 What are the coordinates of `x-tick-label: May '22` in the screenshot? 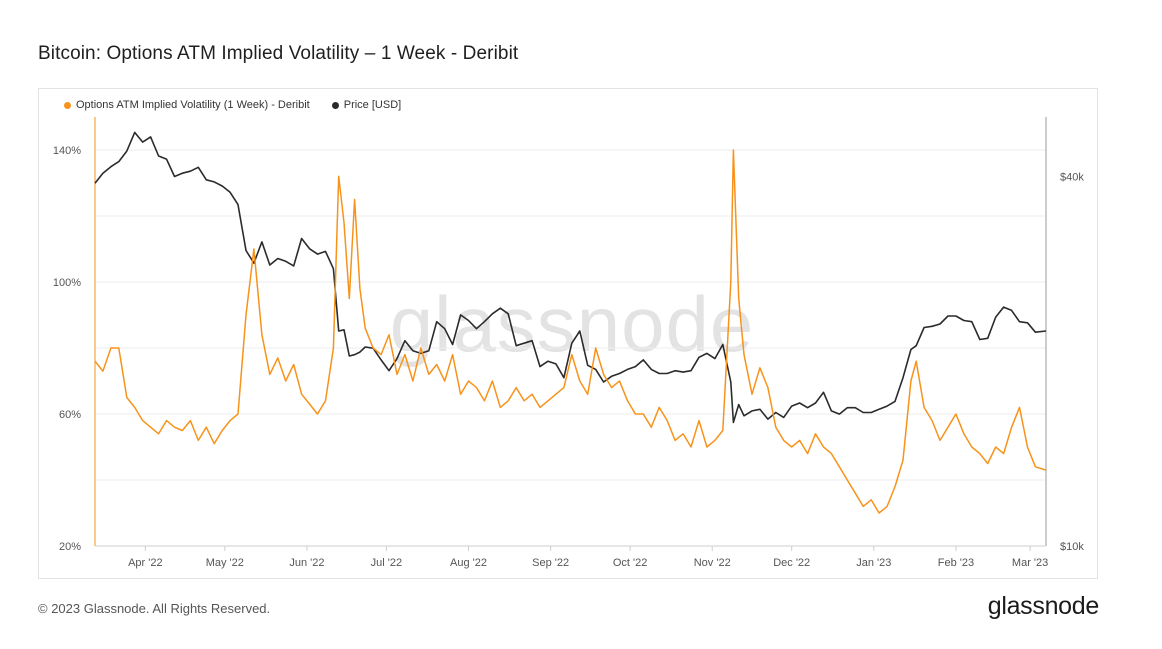 It's located at (225, 563).